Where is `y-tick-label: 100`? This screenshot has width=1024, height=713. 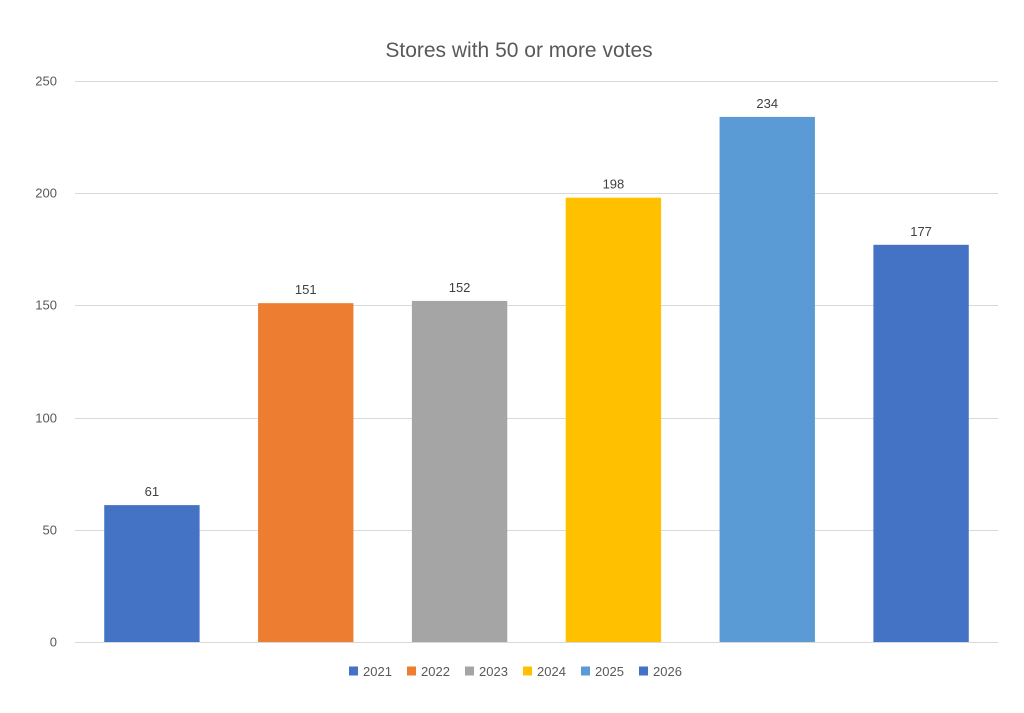 y-tick-label: 100 is located at coordinates (46, 418).